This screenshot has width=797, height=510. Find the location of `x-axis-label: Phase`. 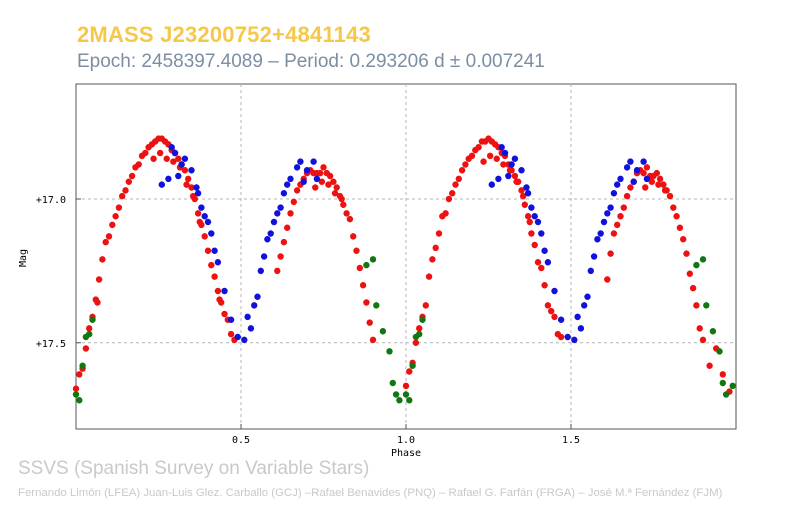

x-axis-label: Phase is located at coordinates (406, 453).